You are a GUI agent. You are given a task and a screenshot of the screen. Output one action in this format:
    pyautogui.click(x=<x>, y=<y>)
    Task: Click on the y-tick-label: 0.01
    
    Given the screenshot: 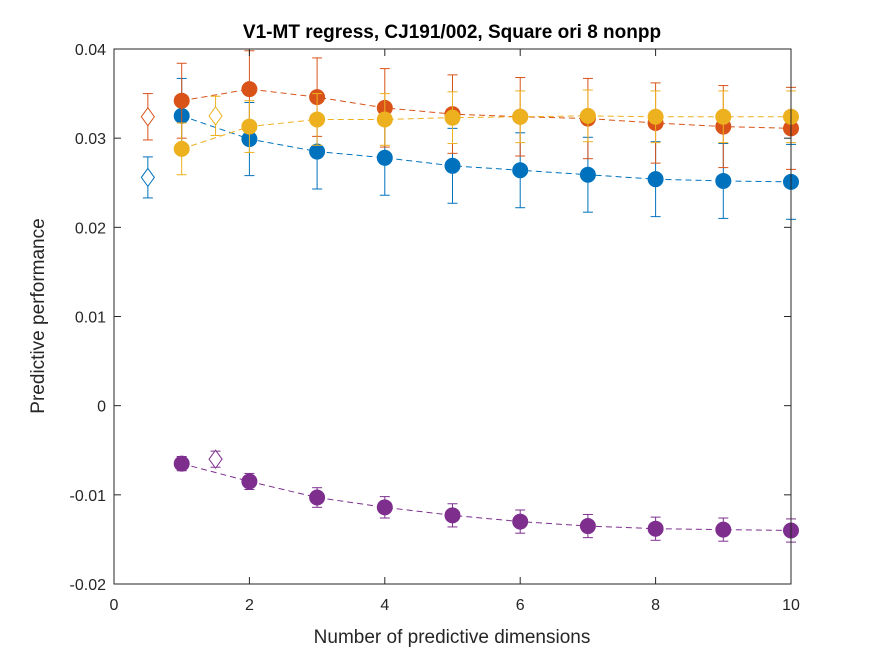 What is the action you would take?
    pyautogui.click(x=90, y=318)
    